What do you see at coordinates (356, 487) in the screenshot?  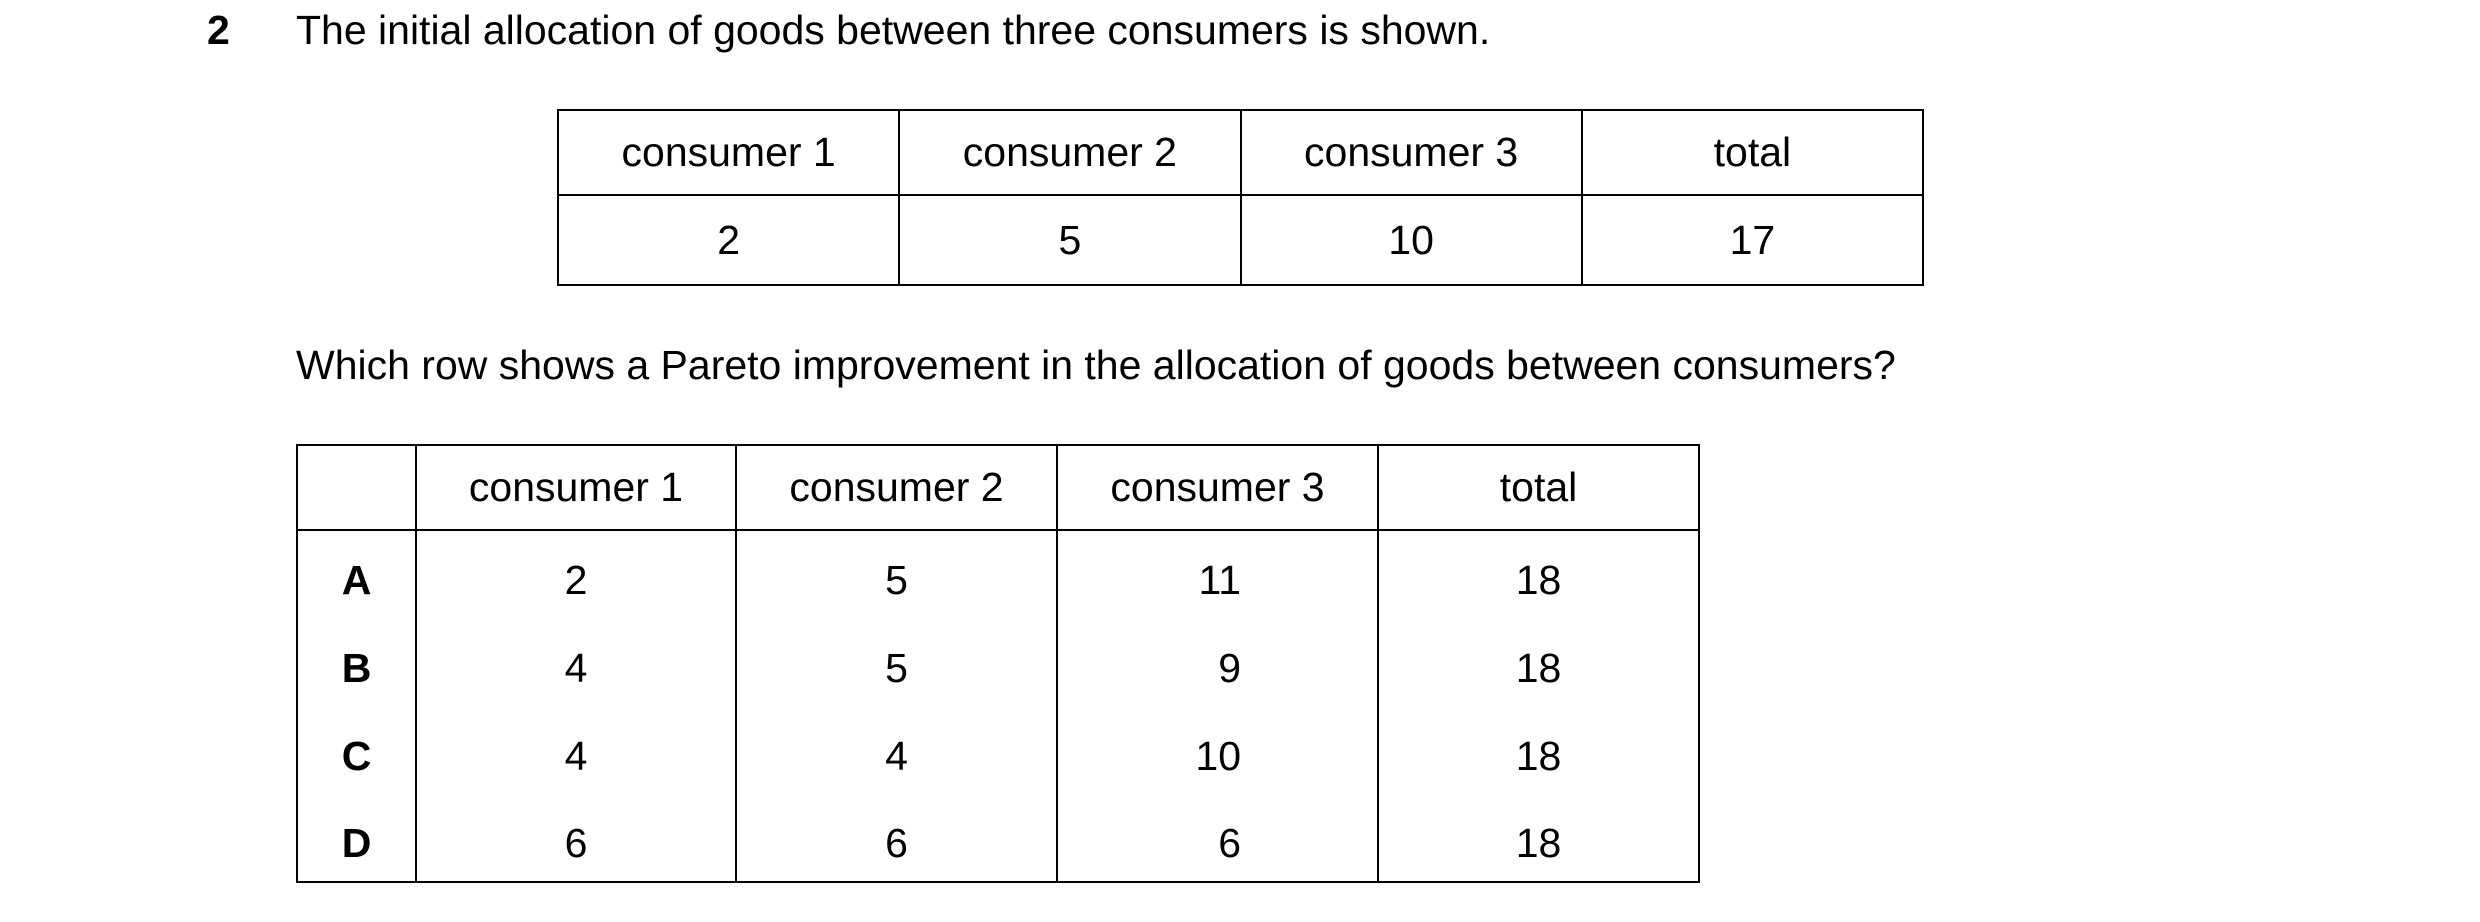 I see `corner-cell` at bounding box center [356, 487].